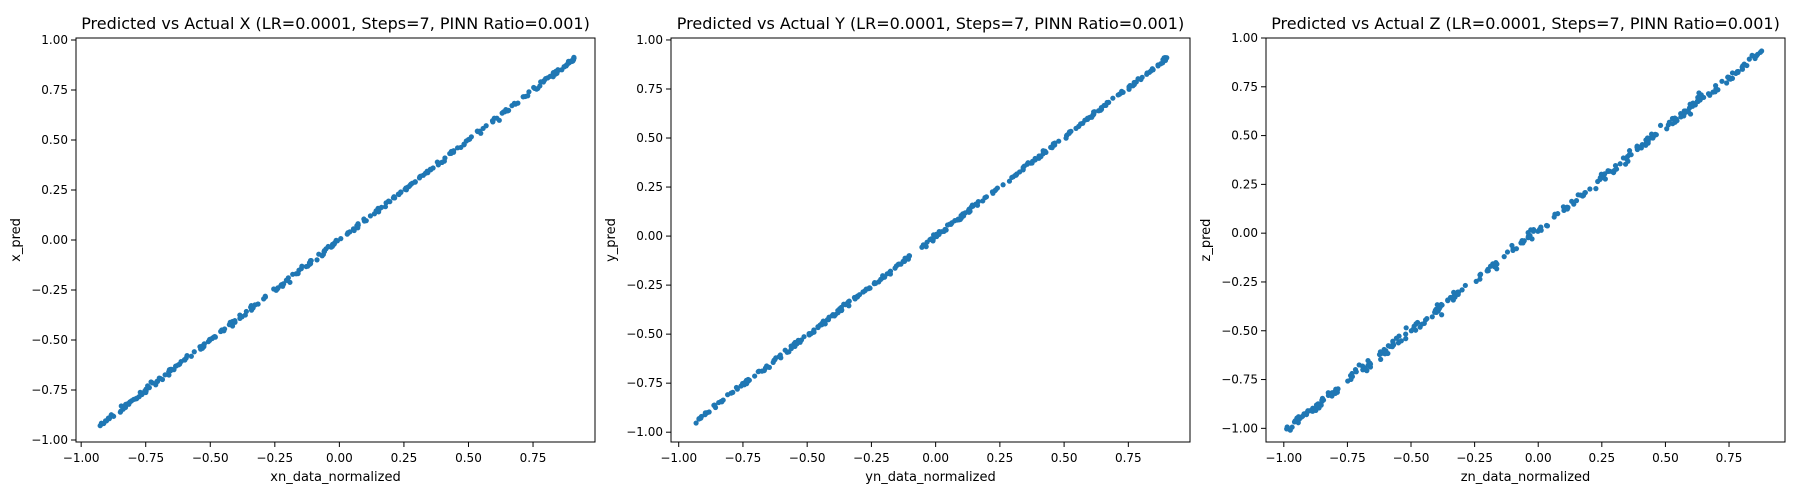 The width and height of the screenshot is (1800, 500). I want to click on y-tick-label: −0.75, so click(49, 390).